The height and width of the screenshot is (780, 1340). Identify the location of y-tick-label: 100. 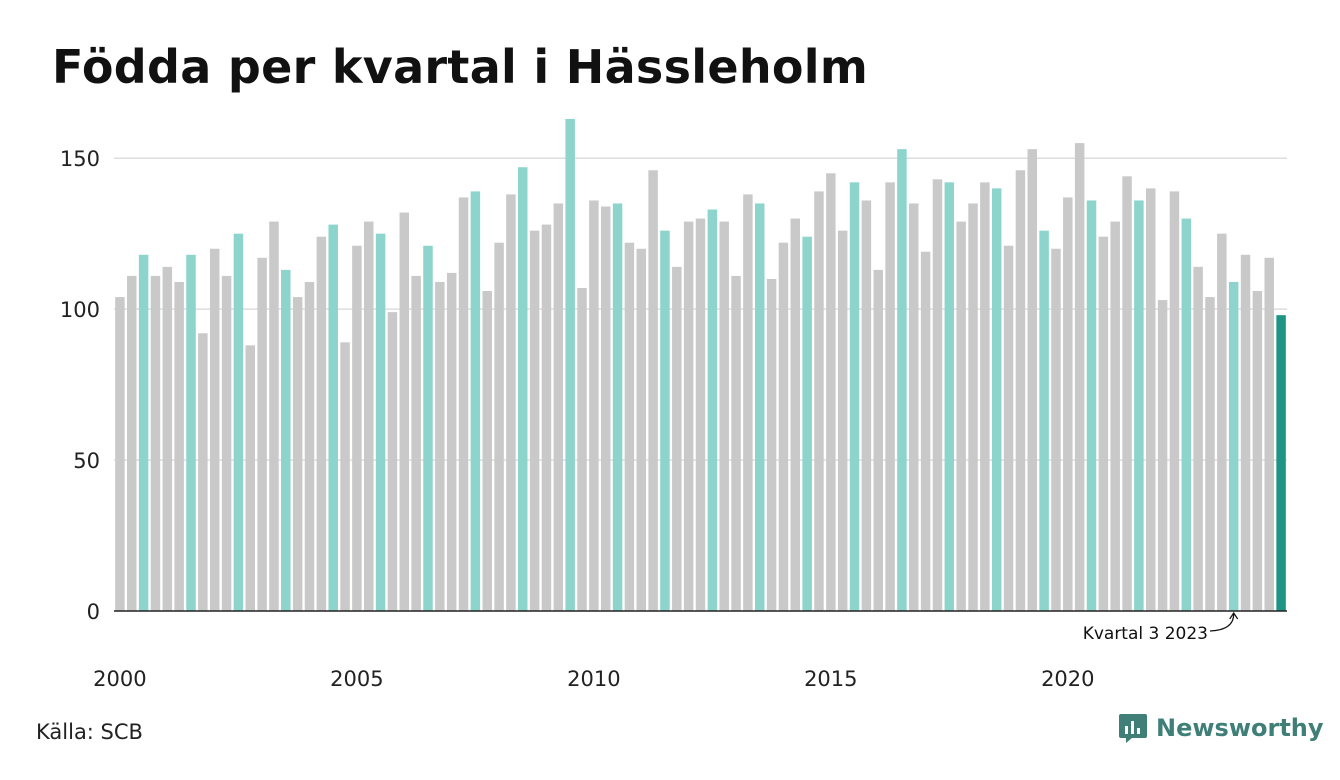
(80, 310).